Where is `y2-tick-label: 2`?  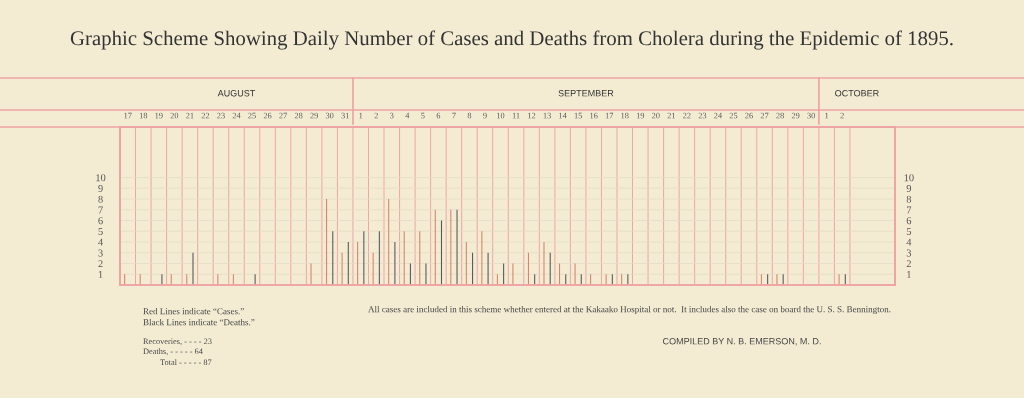
y2-tick-label: 2 is located at coordinates (908, 264).